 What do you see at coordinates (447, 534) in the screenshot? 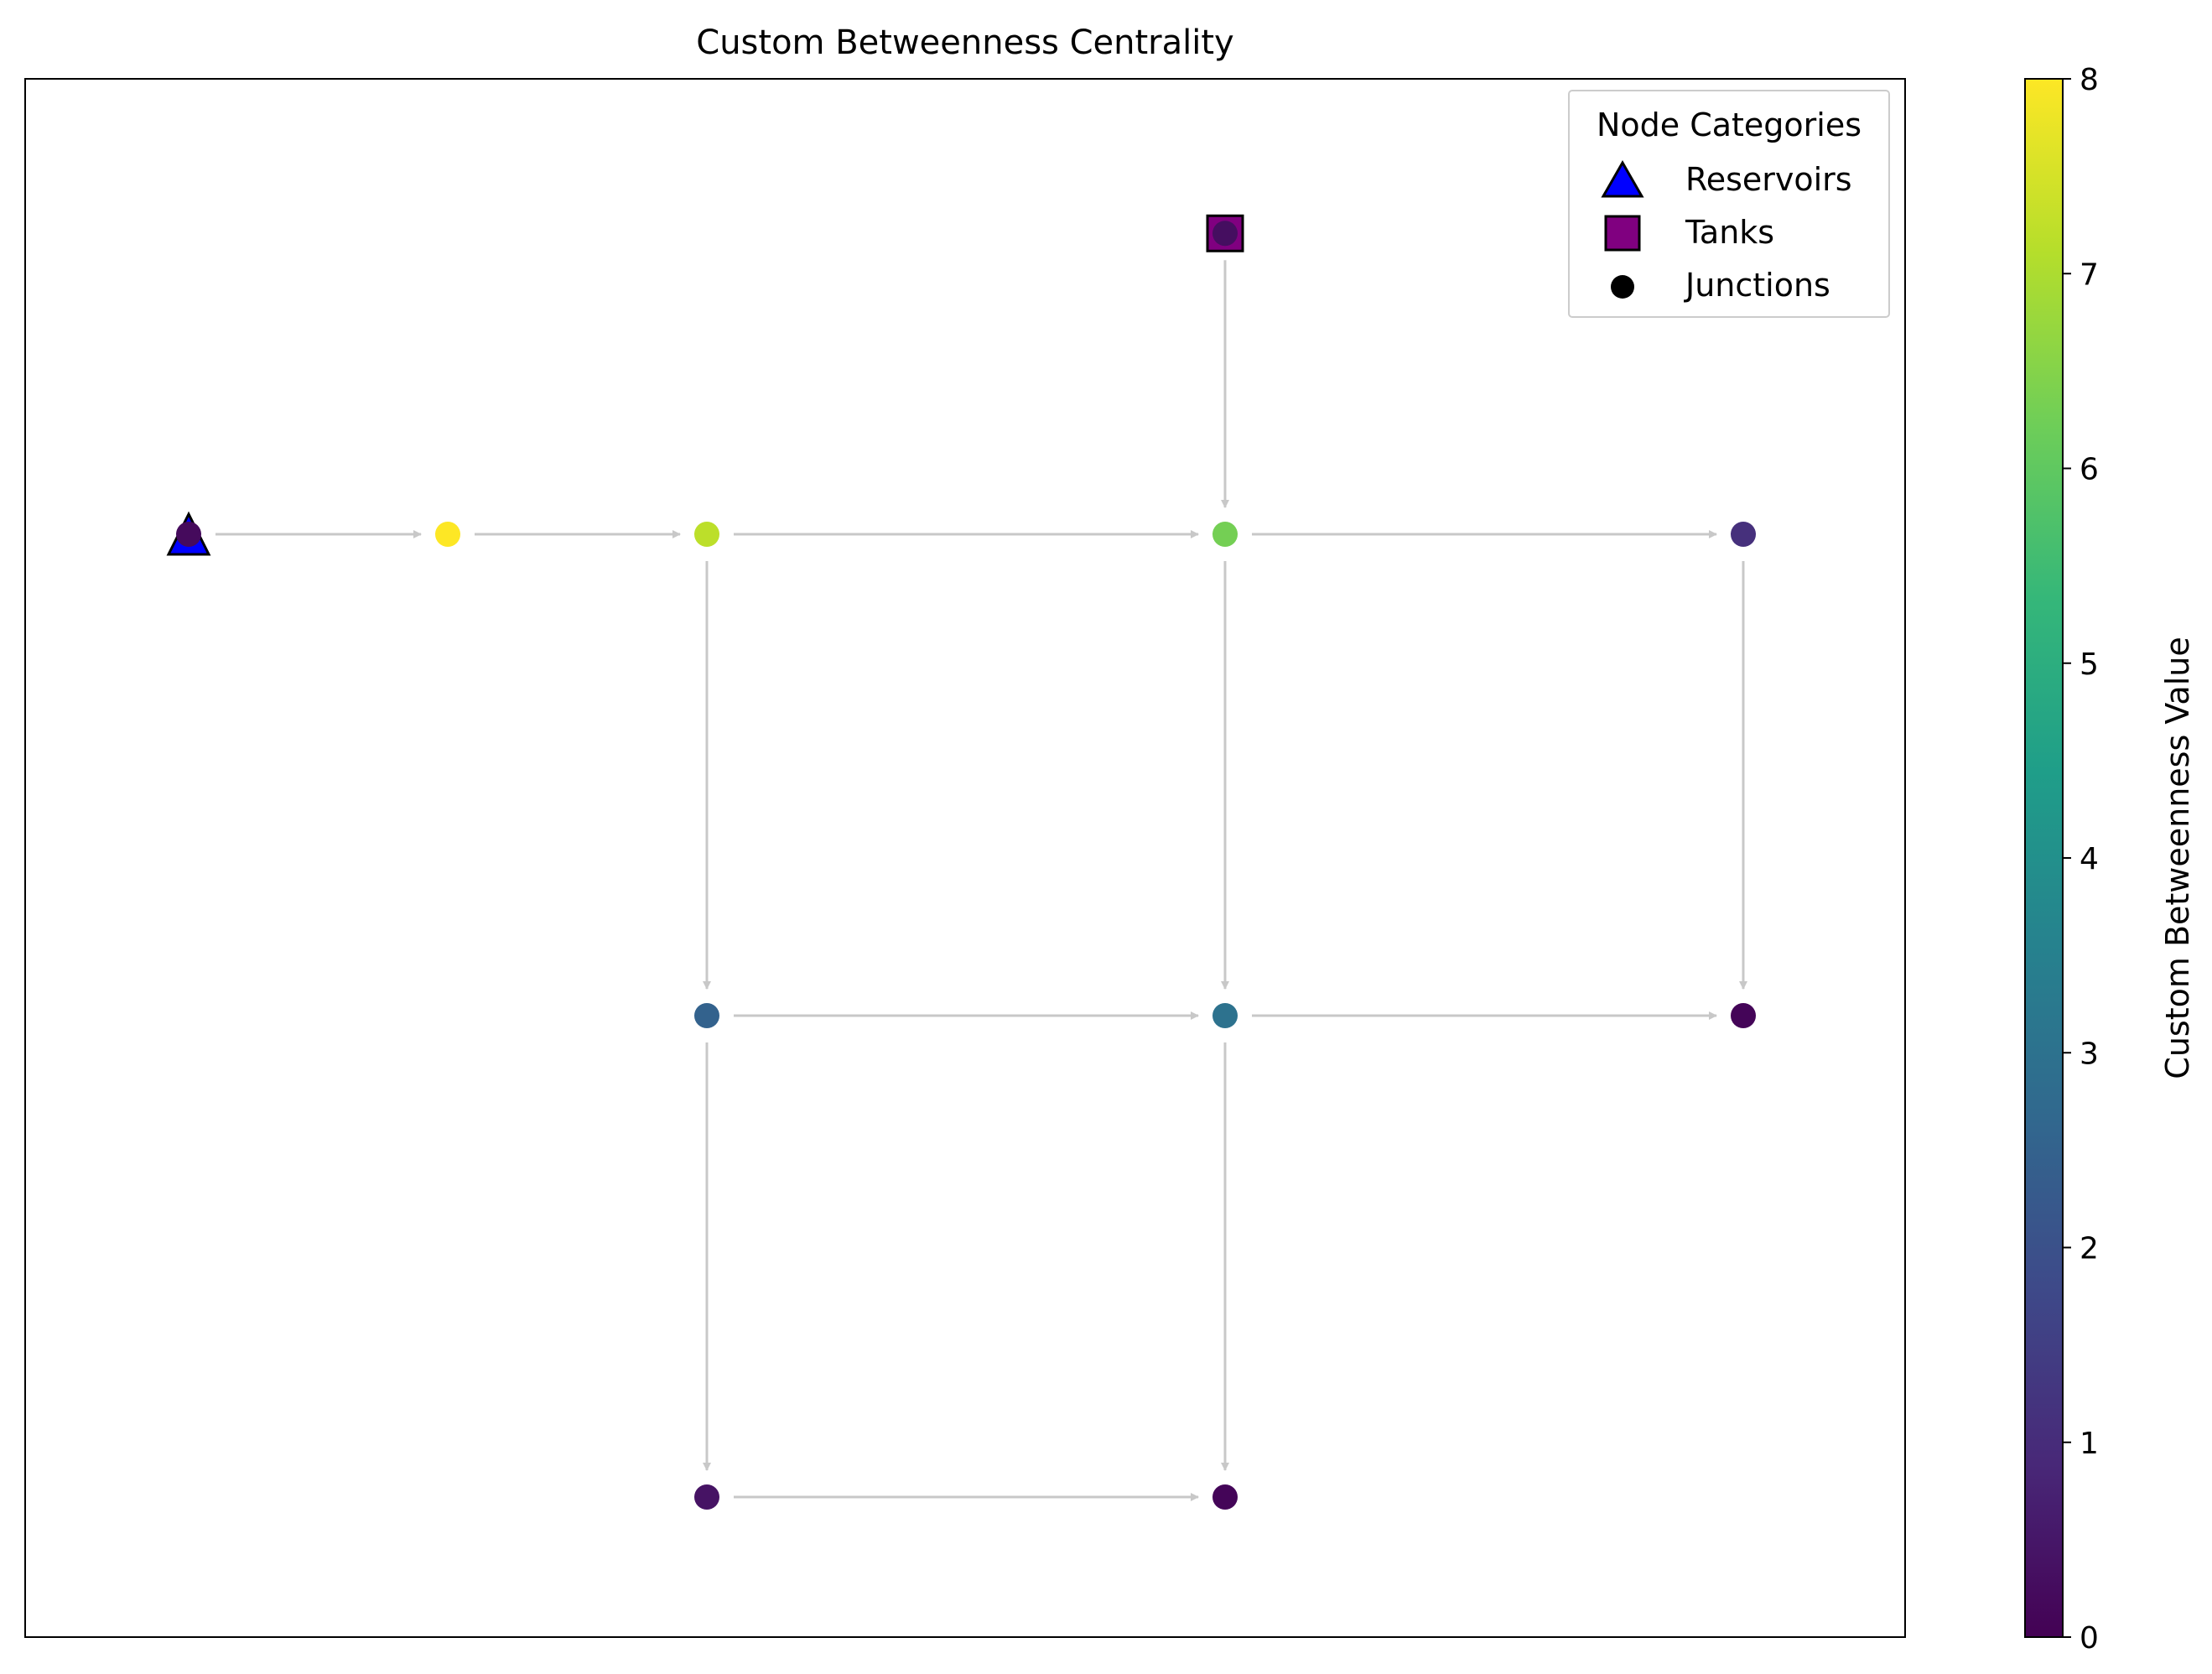
I see `junction-node-A1` at bounding box center [447, 534].